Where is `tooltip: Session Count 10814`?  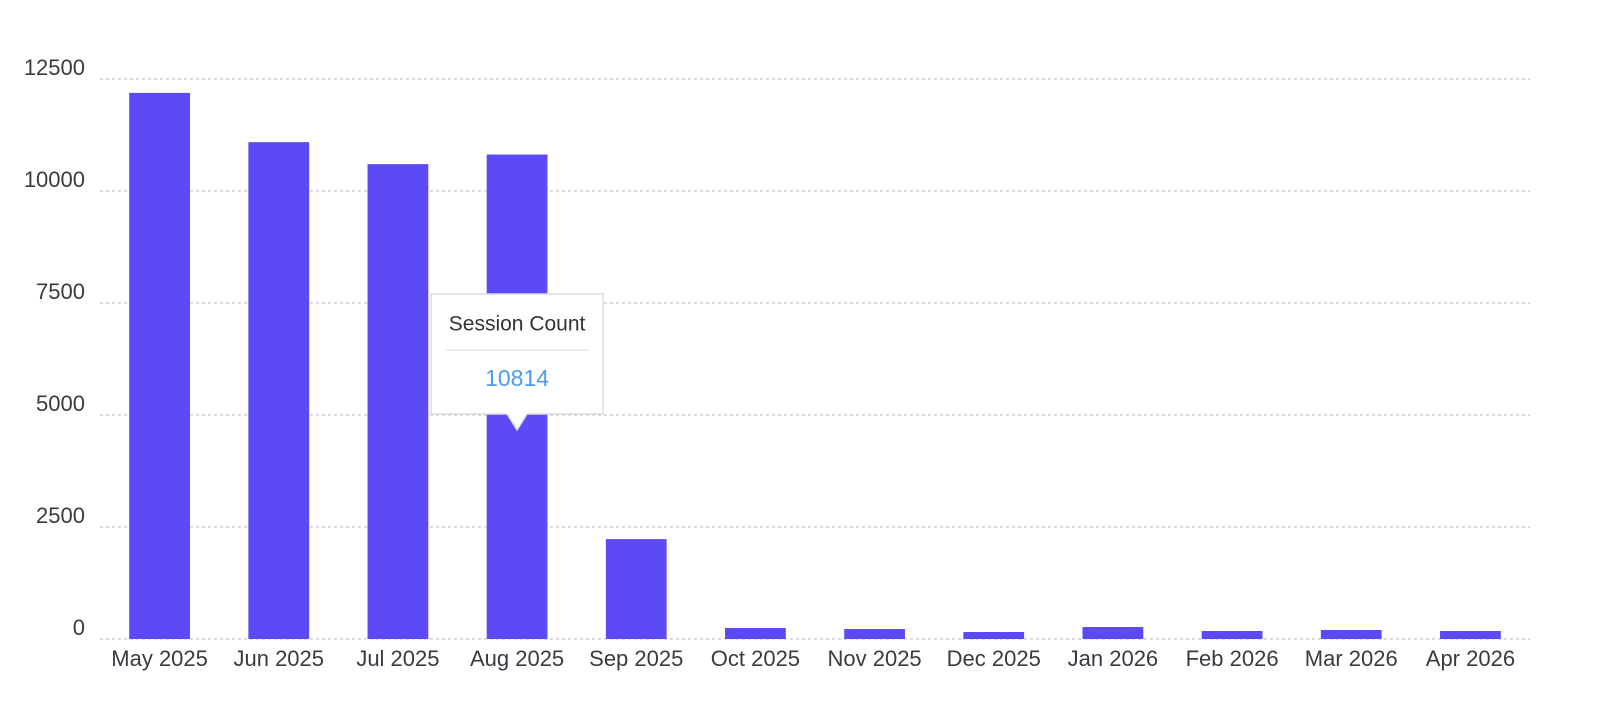
tooltip: Session Count 10814 is located at coordinates (517, 362).